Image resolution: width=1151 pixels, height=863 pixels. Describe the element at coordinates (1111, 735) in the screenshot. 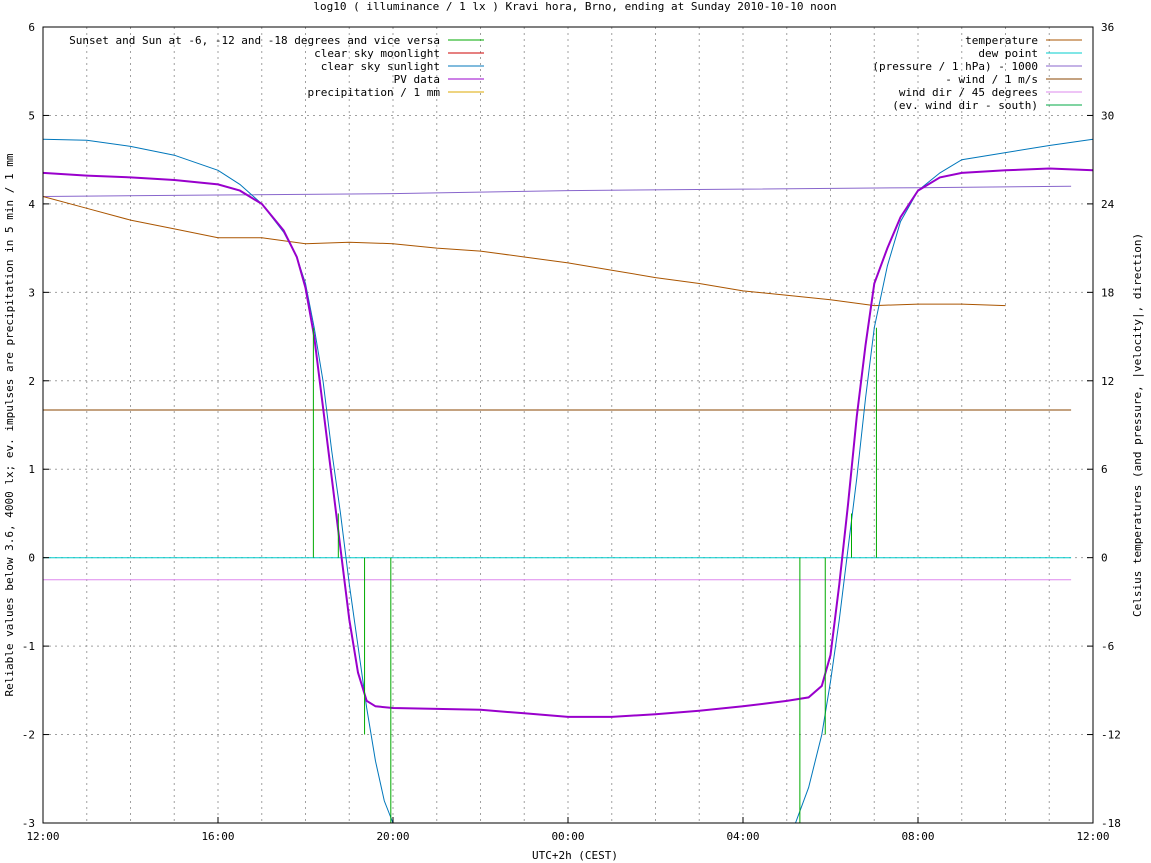

I see `y2-tick-label: -12` at that location.